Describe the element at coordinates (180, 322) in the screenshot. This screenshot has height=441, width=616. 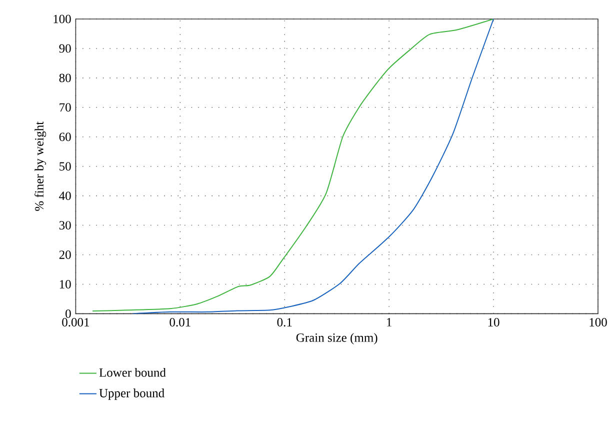
I see `x-tick-label: 0.01` at that location.